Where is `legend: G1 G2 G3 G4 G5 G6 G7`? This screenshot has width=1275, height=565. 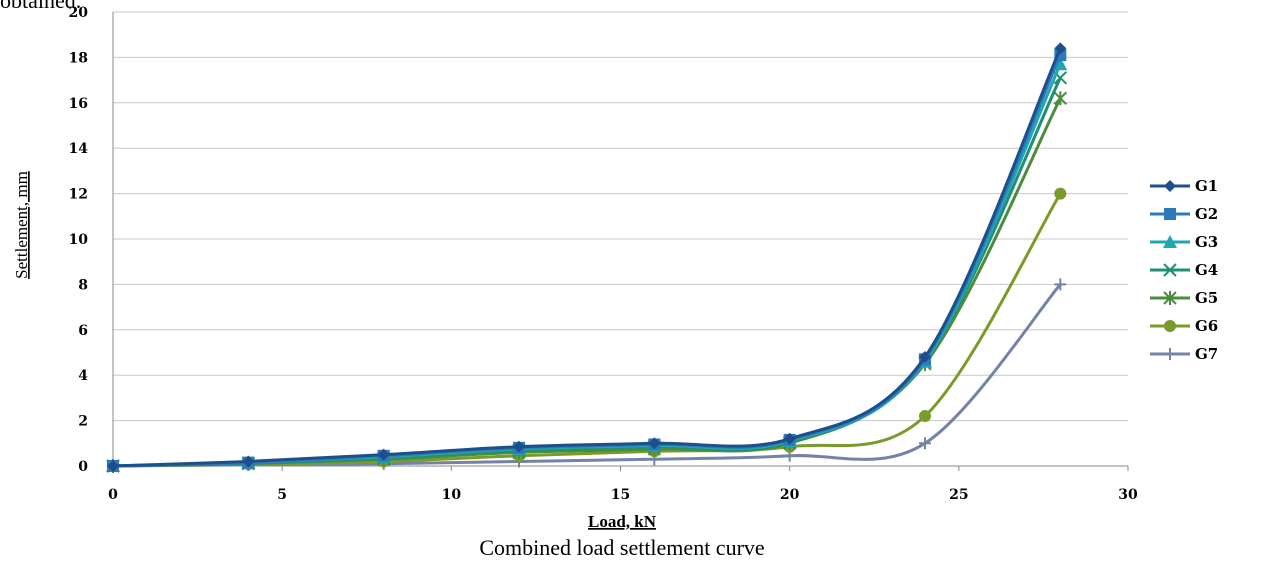
legend: G1 G2 G3 G4 G5 G6 G7 is located at coordinates (1184, 270).